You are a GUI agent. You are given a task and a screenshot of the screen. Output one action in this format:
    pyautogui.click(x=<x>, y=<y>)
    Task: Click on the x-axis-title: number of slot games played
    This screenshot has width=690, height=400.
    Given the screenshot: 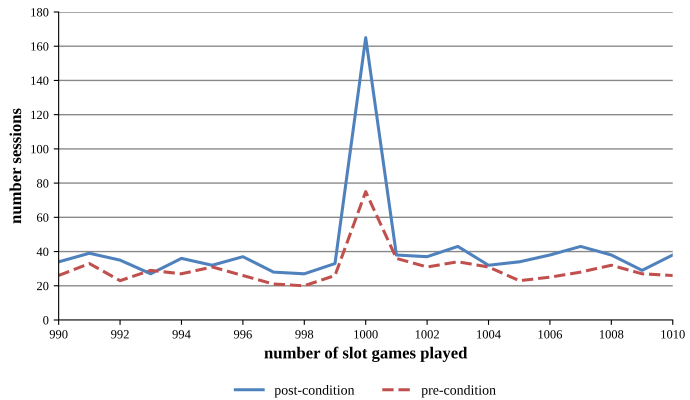 What is the action you would take?
    pyautogui.click(x=366, y=354)
    